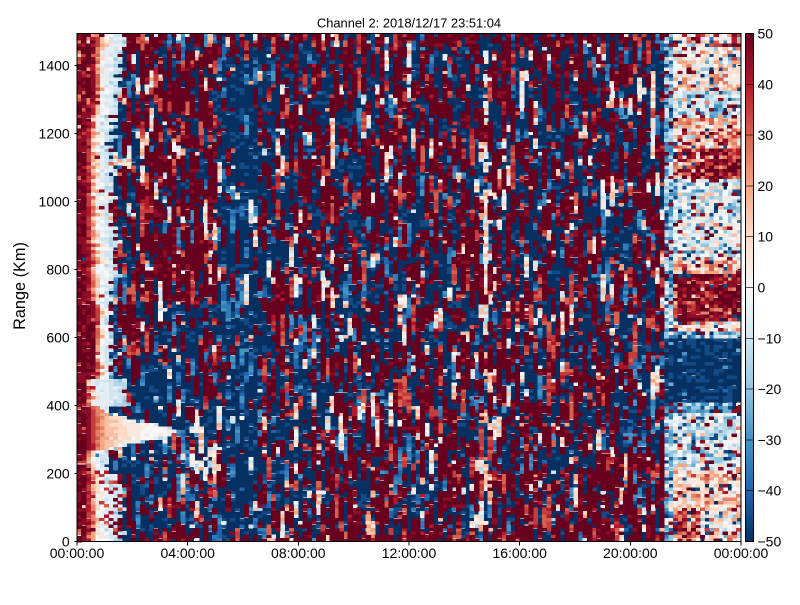 The image size is (800, 605). Describe the element at coordinates (409, 553) in the screenshot. I see `svg-text: 12:00:00` at that location.